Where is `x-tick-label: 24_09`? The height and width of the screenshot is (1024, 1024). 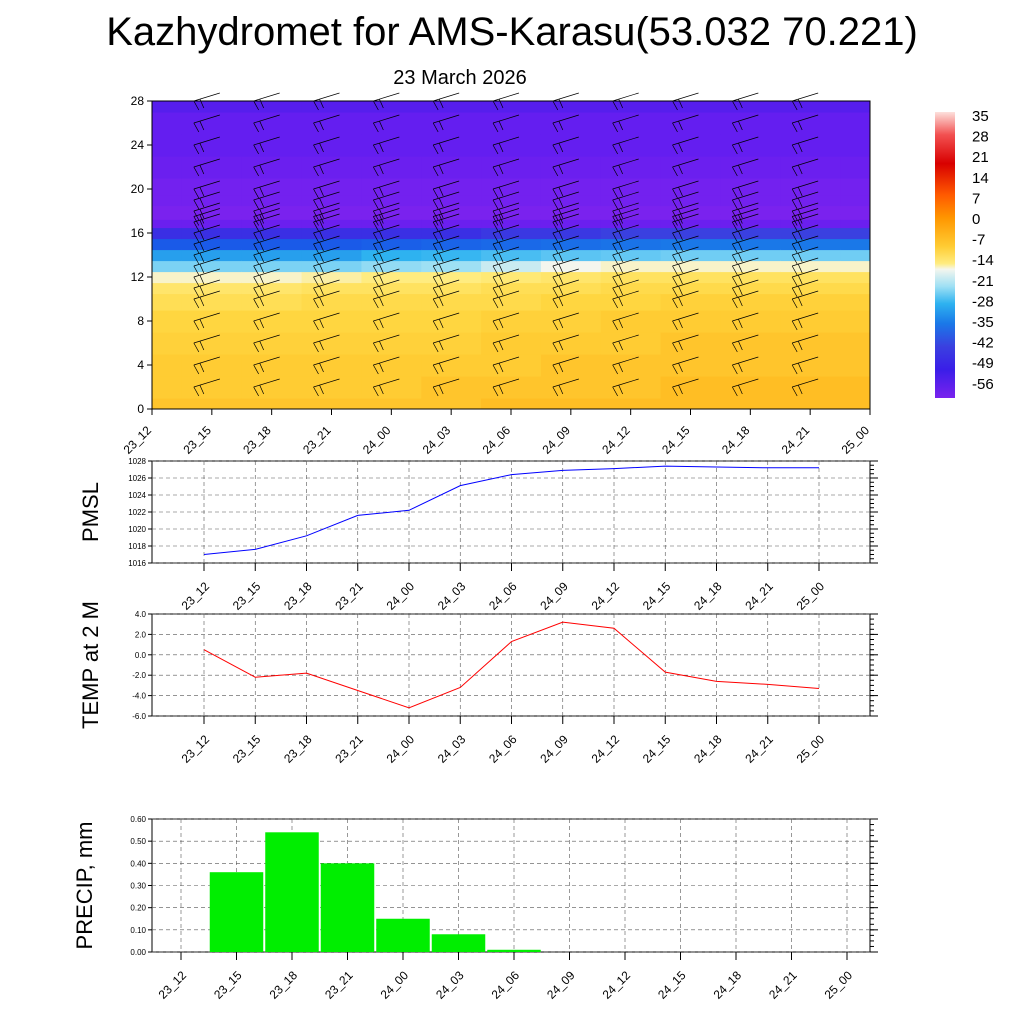 x-tick-label: 24_09 is located at coordinates (561, 985).